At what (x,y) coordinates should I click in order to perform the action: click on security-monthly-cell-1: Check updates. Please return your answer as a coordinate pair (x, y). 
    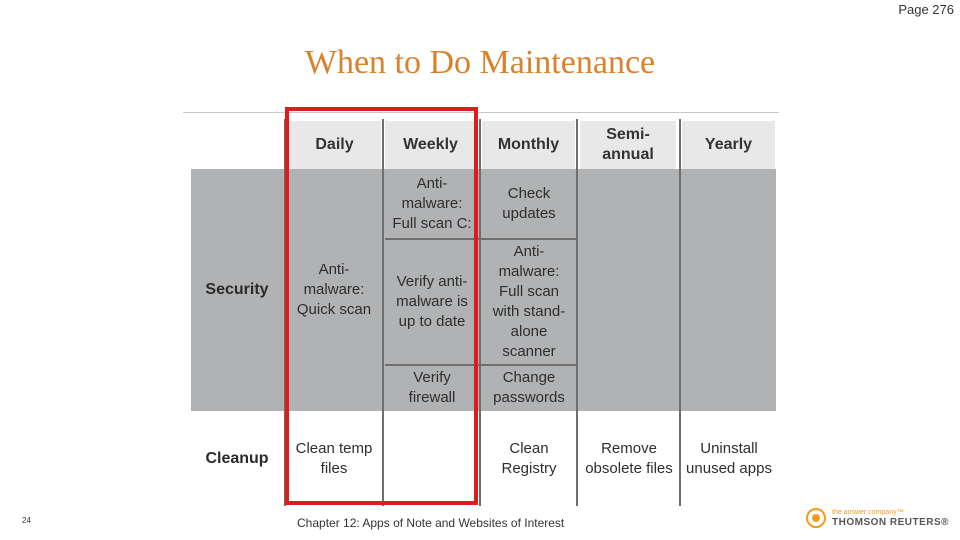
    Looking at the image, I should click on (529, 203).